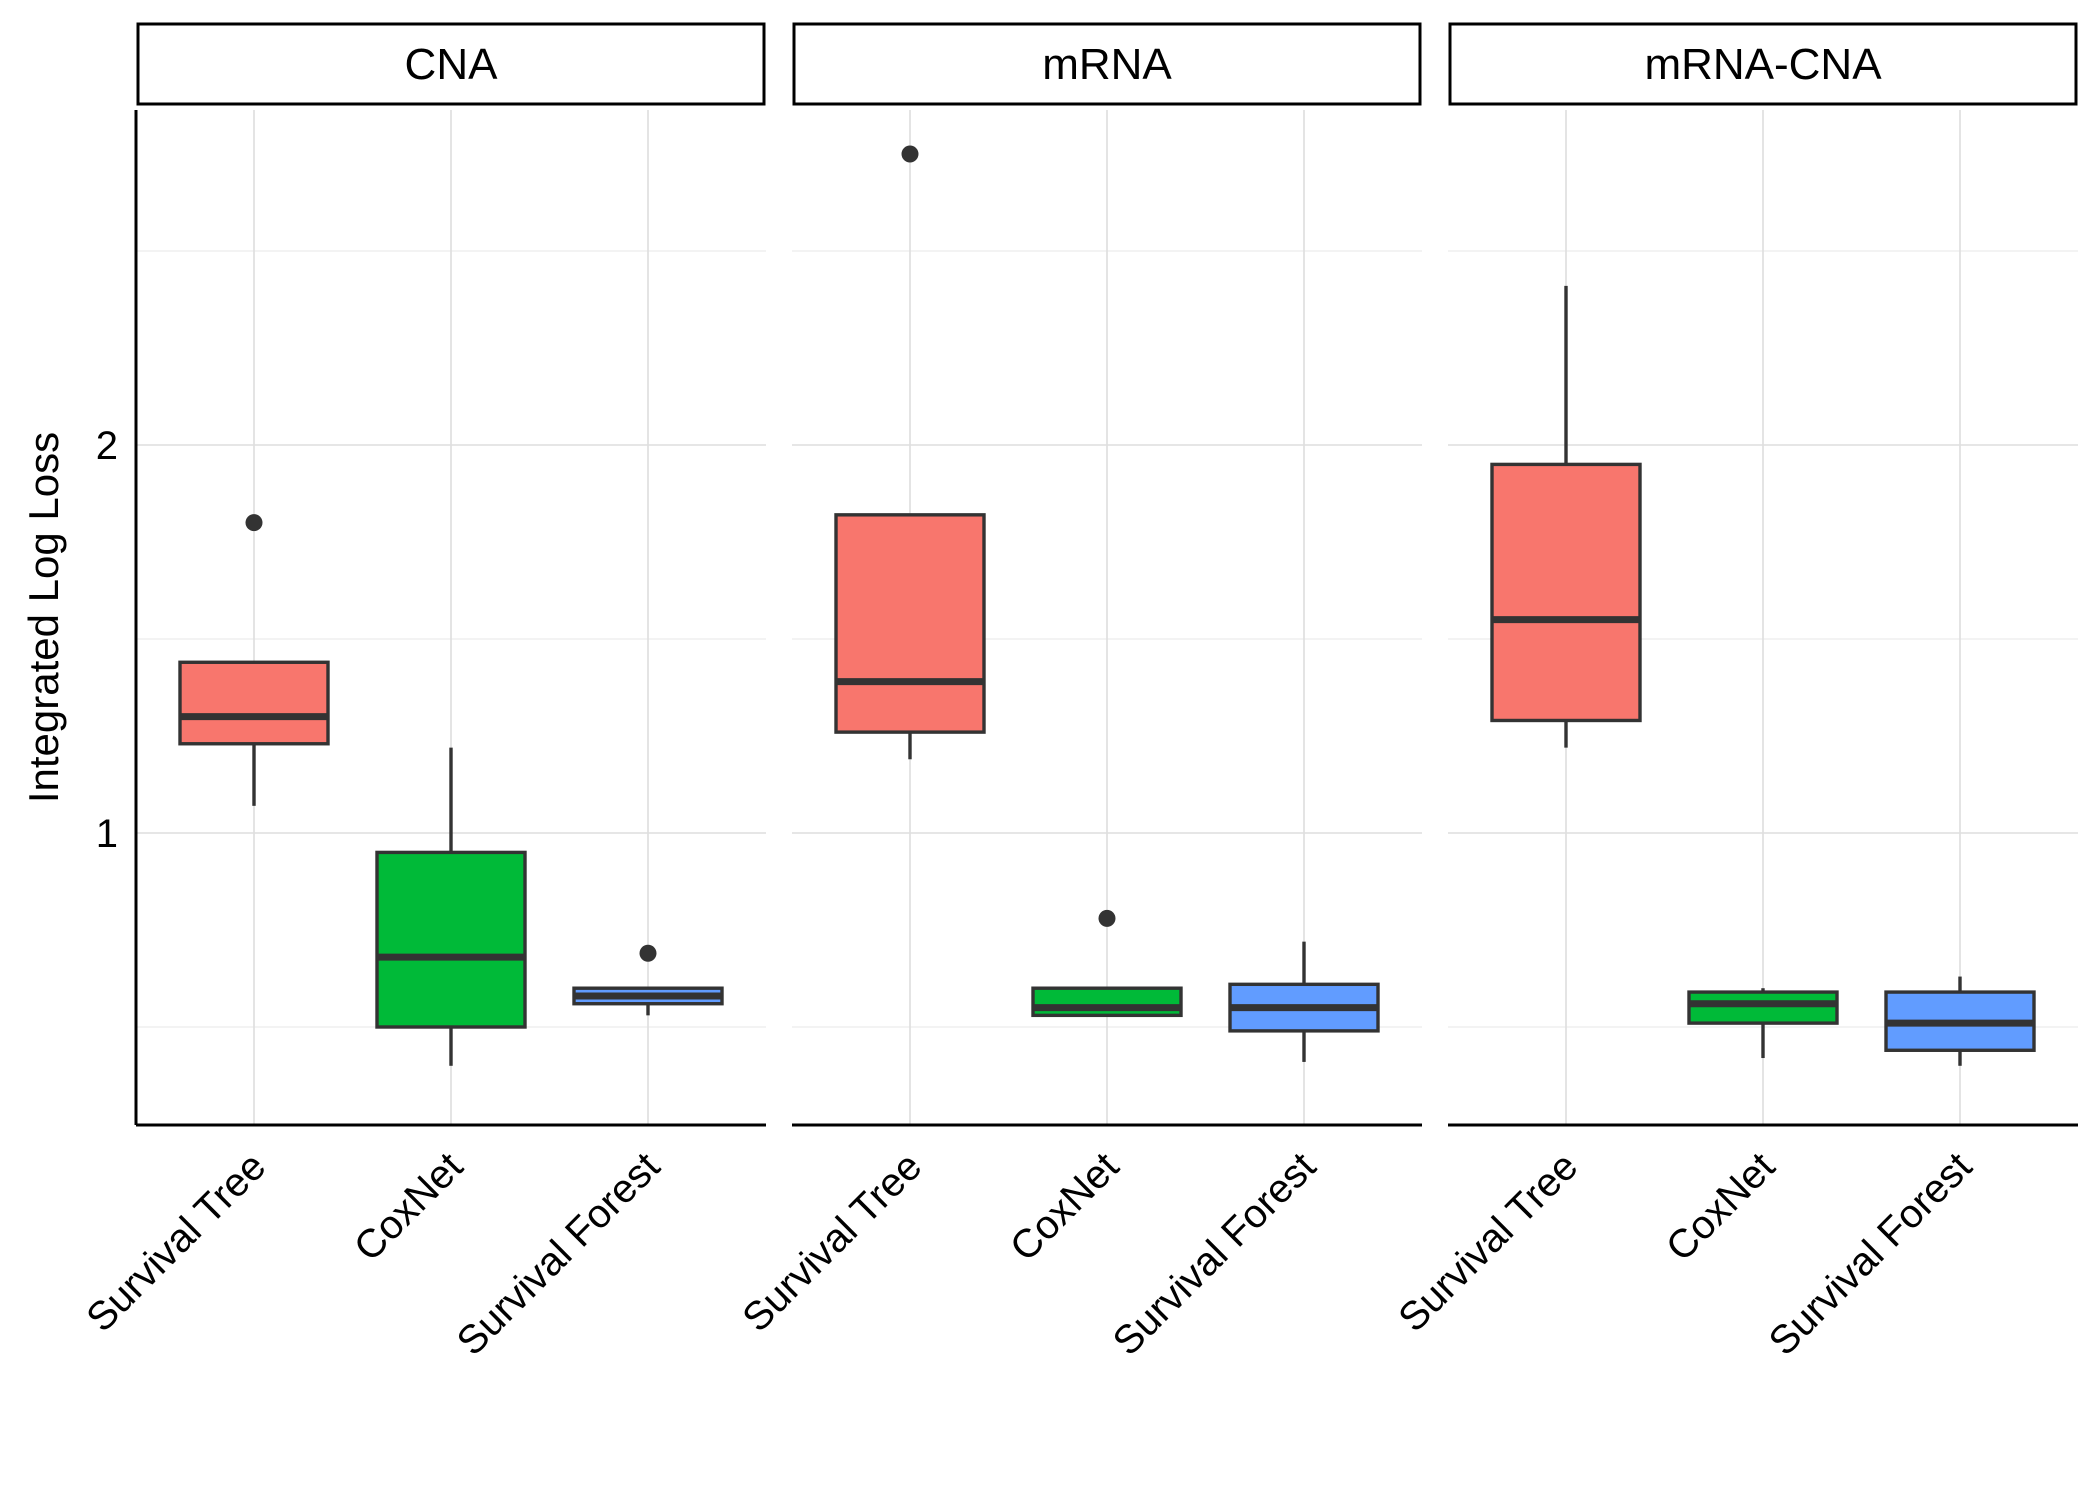 The width and height of the screenshot is (2100, 1500). Describe the element at coordinates (107, 834) in the screenshot. I see `y-tick-label: 1` at that location.